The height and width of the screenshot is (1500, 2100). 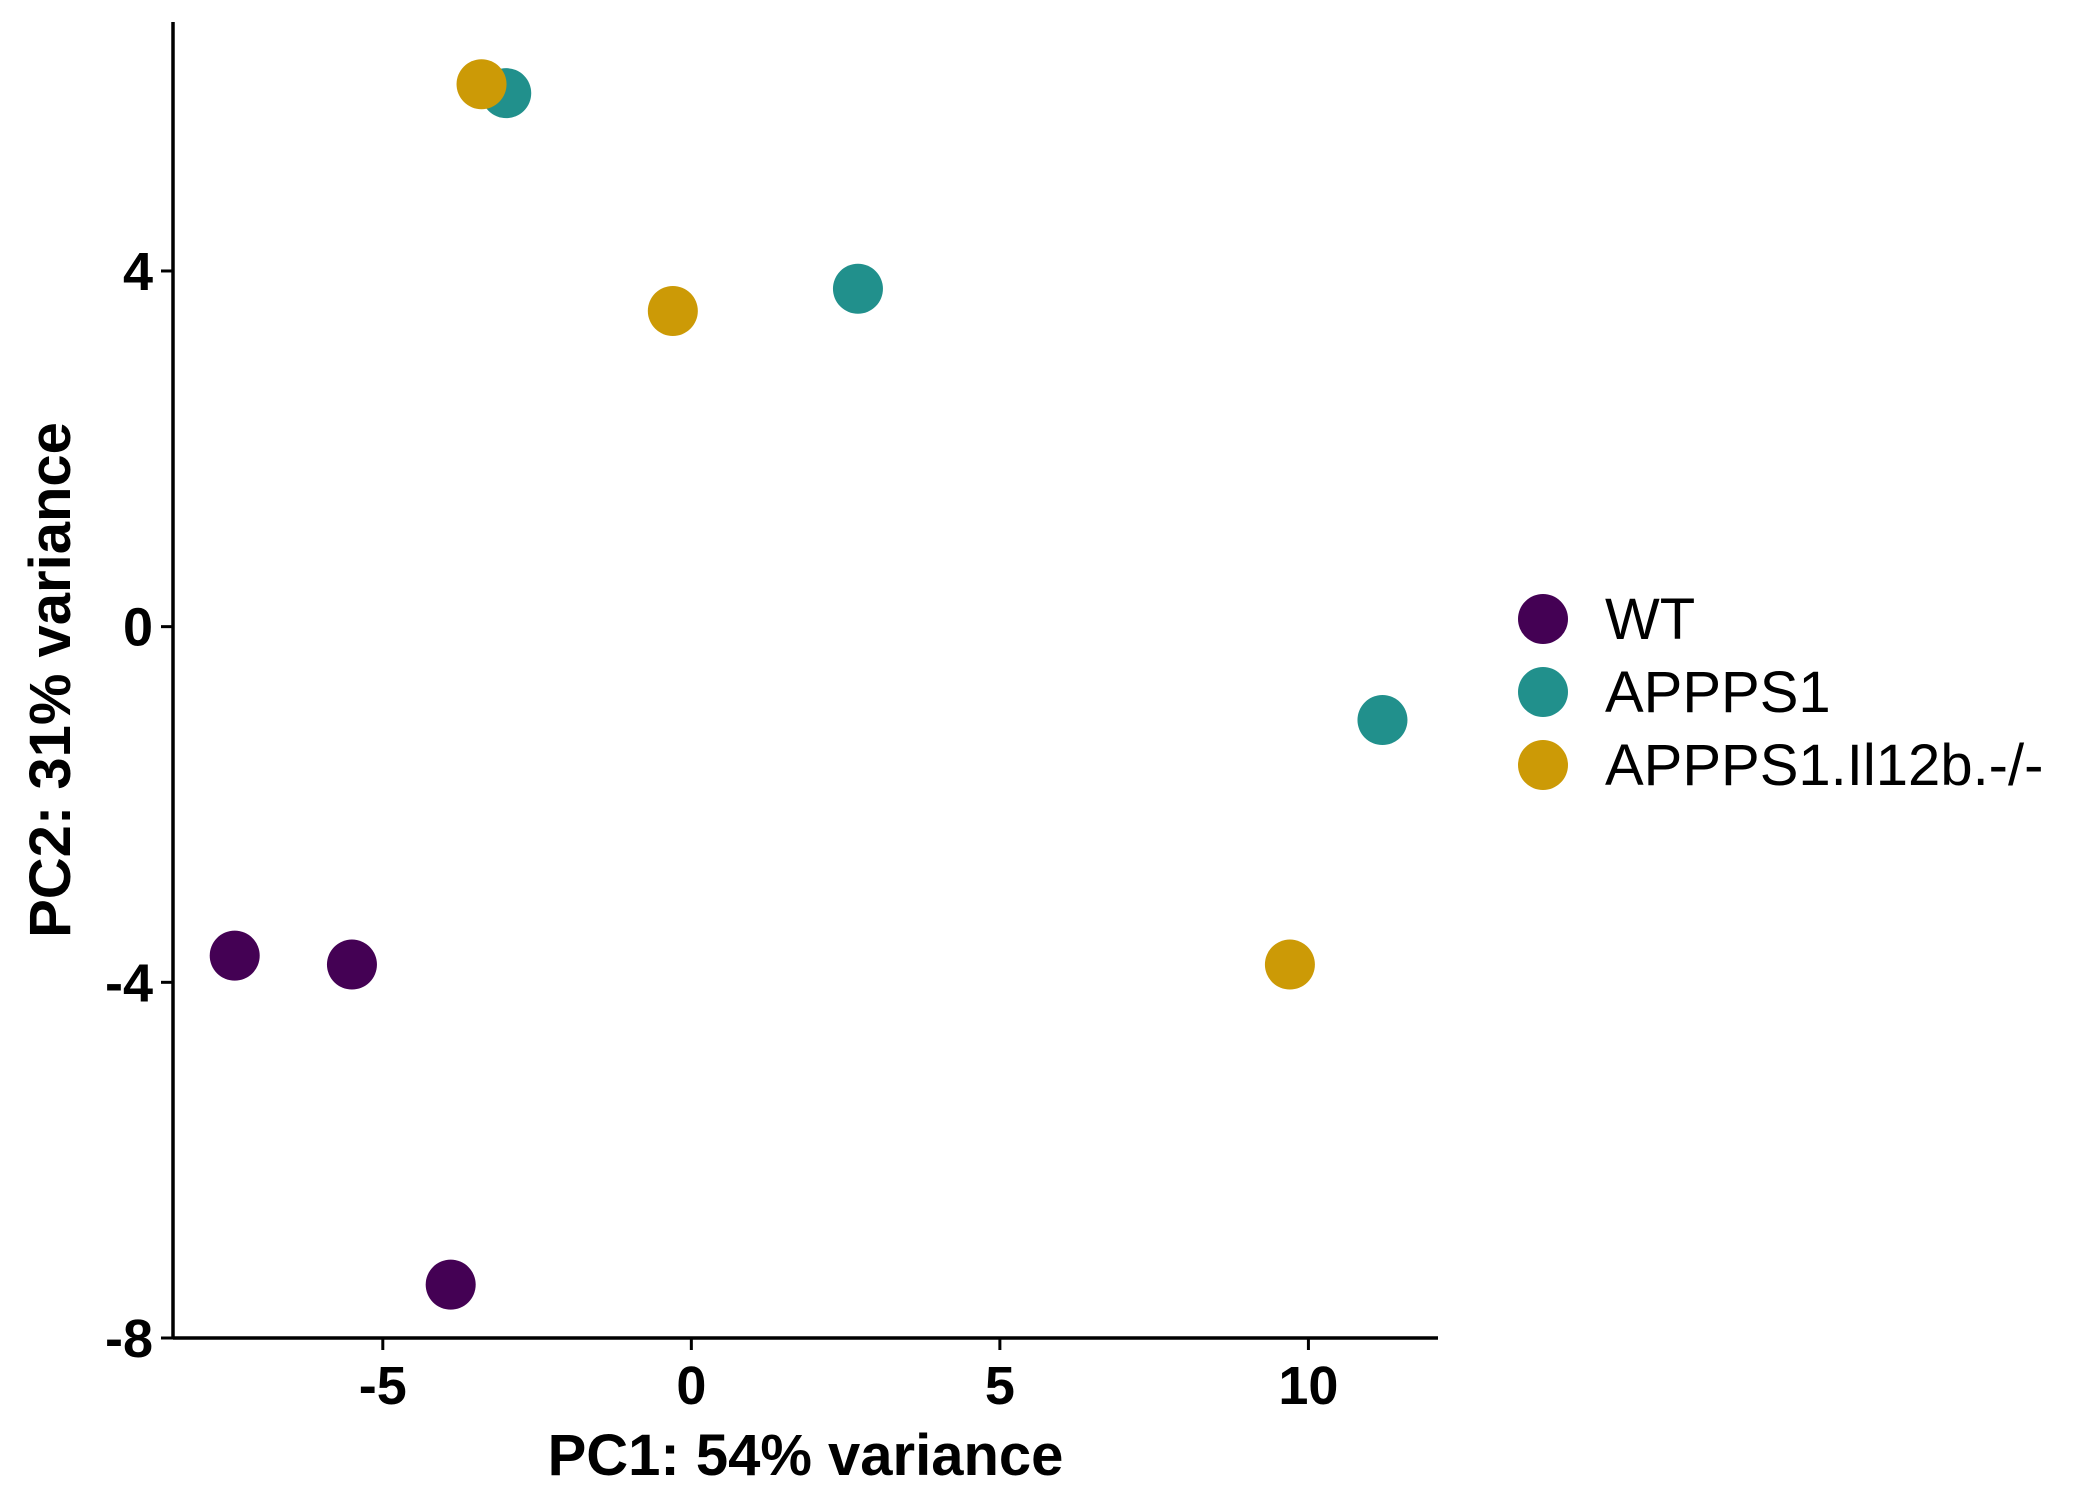 I want to click on y-tick-label: -4, so click(x=129, y=983).